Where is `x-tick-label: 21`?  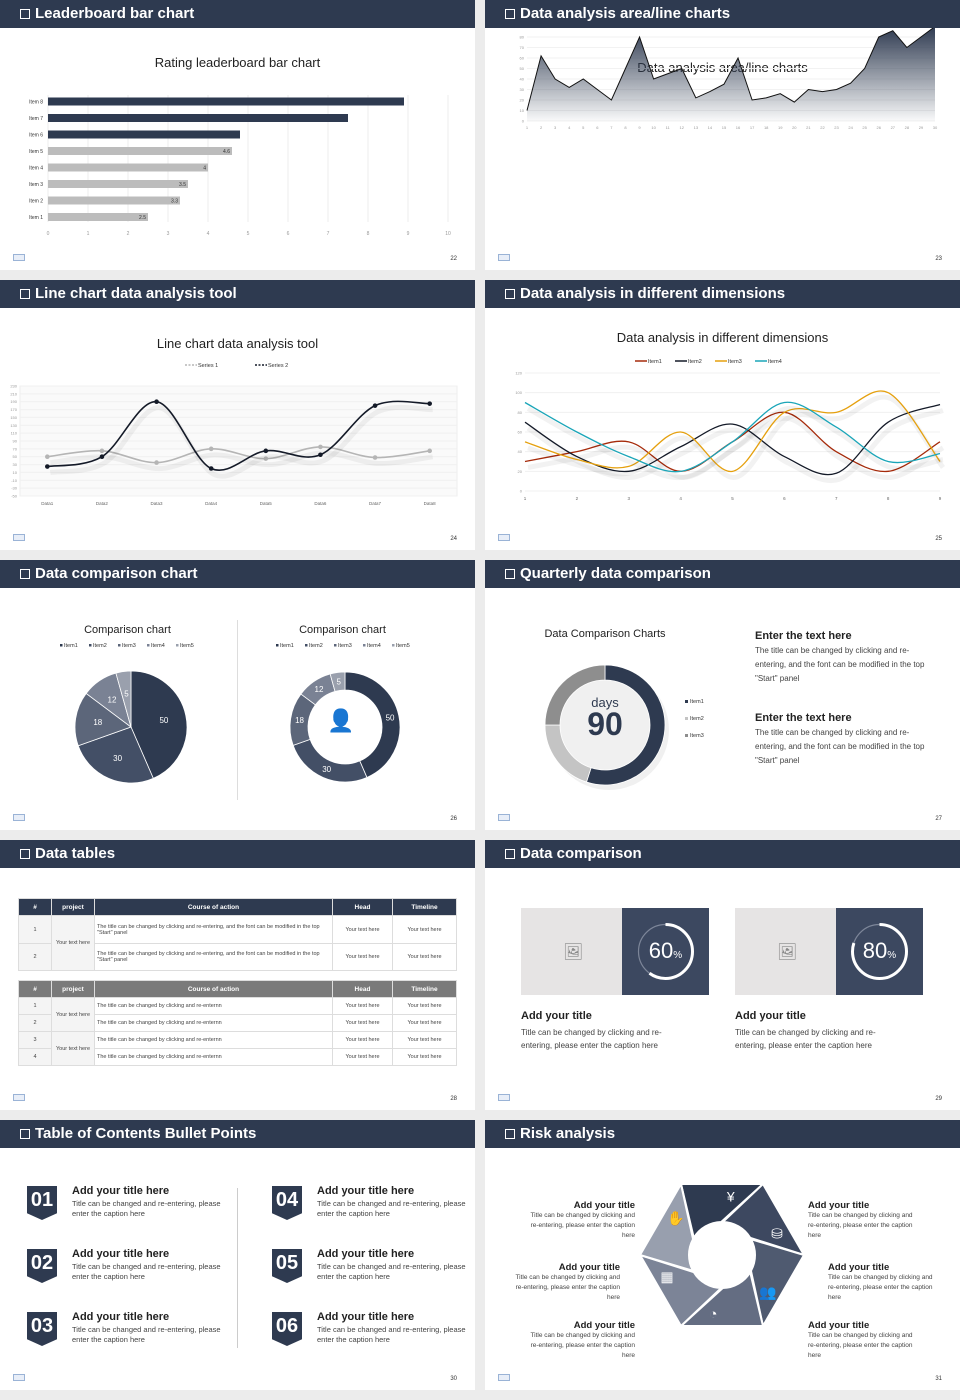
x-tick-label: 21 is located at coordinates (808, 127).